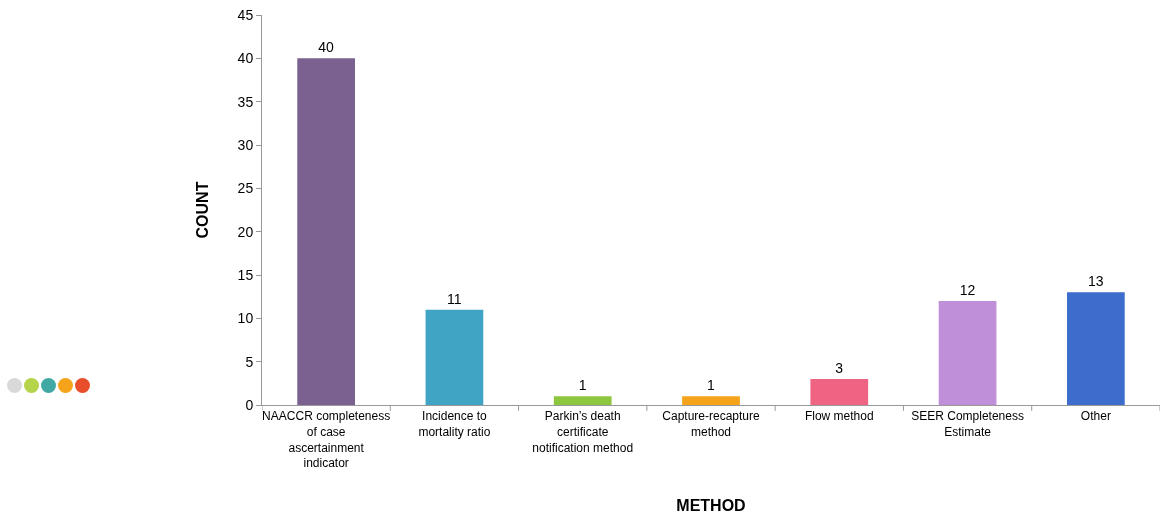 This screenshot has width=1165, height=525. I want to click on data-label: 13, so click(1095, 281).